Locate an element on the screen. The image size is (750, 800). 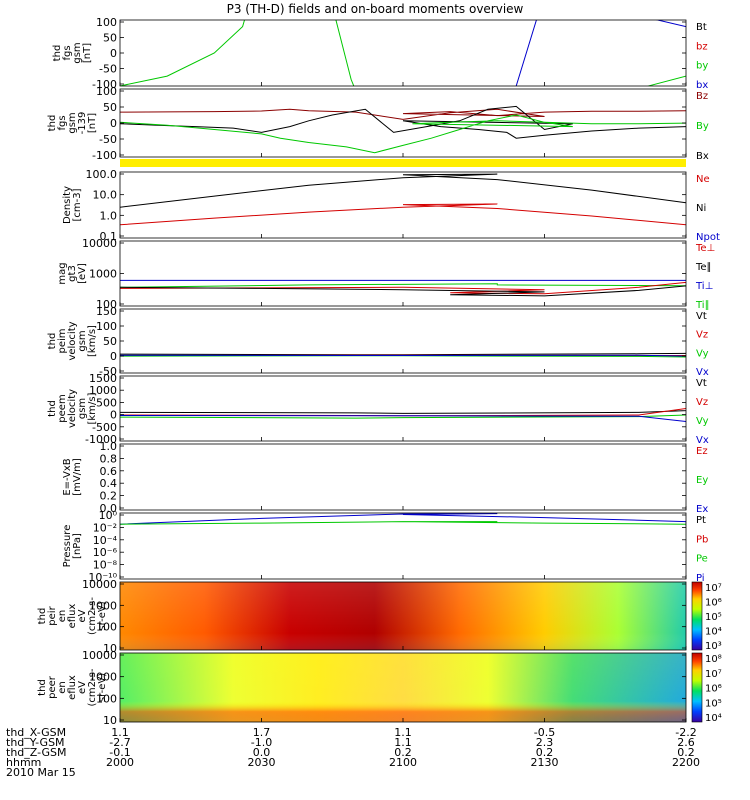
xaxis-value: -2.7 is located at coordinates (119, 742).